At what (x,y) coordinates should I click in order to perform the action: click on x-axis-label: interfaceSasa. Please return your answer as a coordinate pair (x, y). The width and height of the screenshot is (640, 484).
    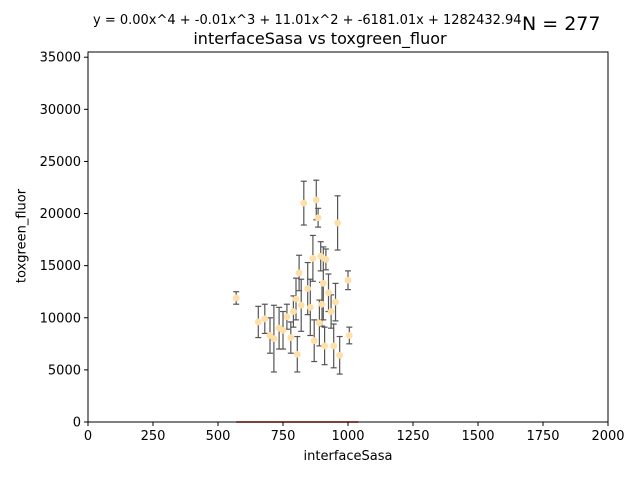
    Looking at the image, I should click on (348, 456).